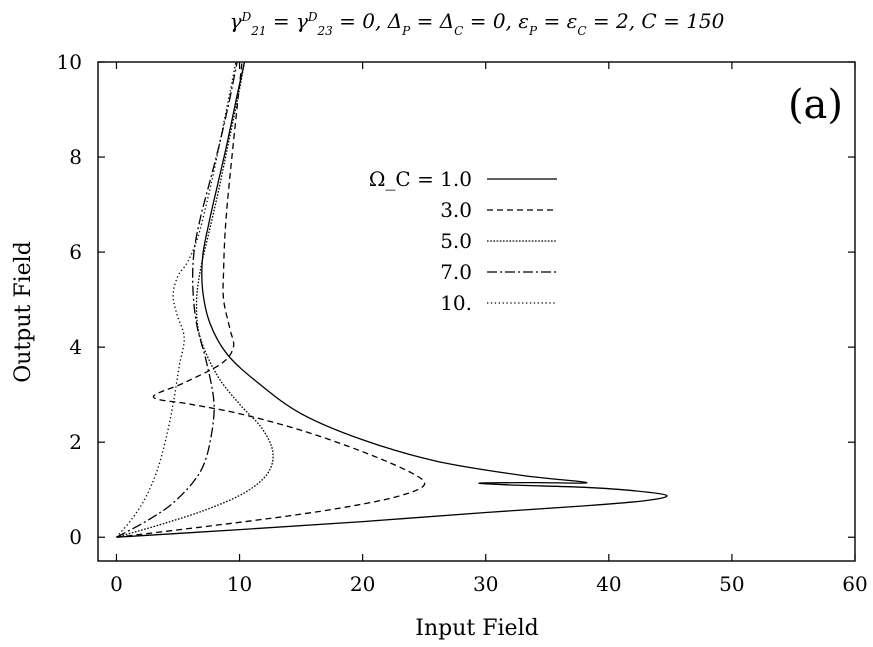 The image size is (873, 647). I want to click on x-tick-label: 50, so click(731, 584).